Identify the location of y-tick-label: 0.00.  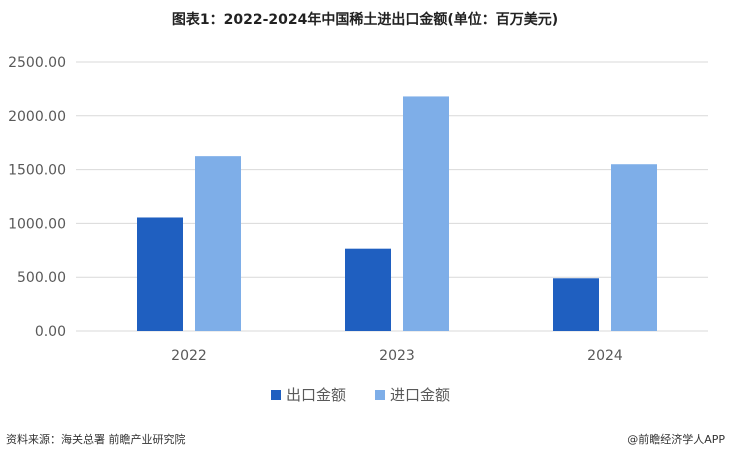
(50, 332).